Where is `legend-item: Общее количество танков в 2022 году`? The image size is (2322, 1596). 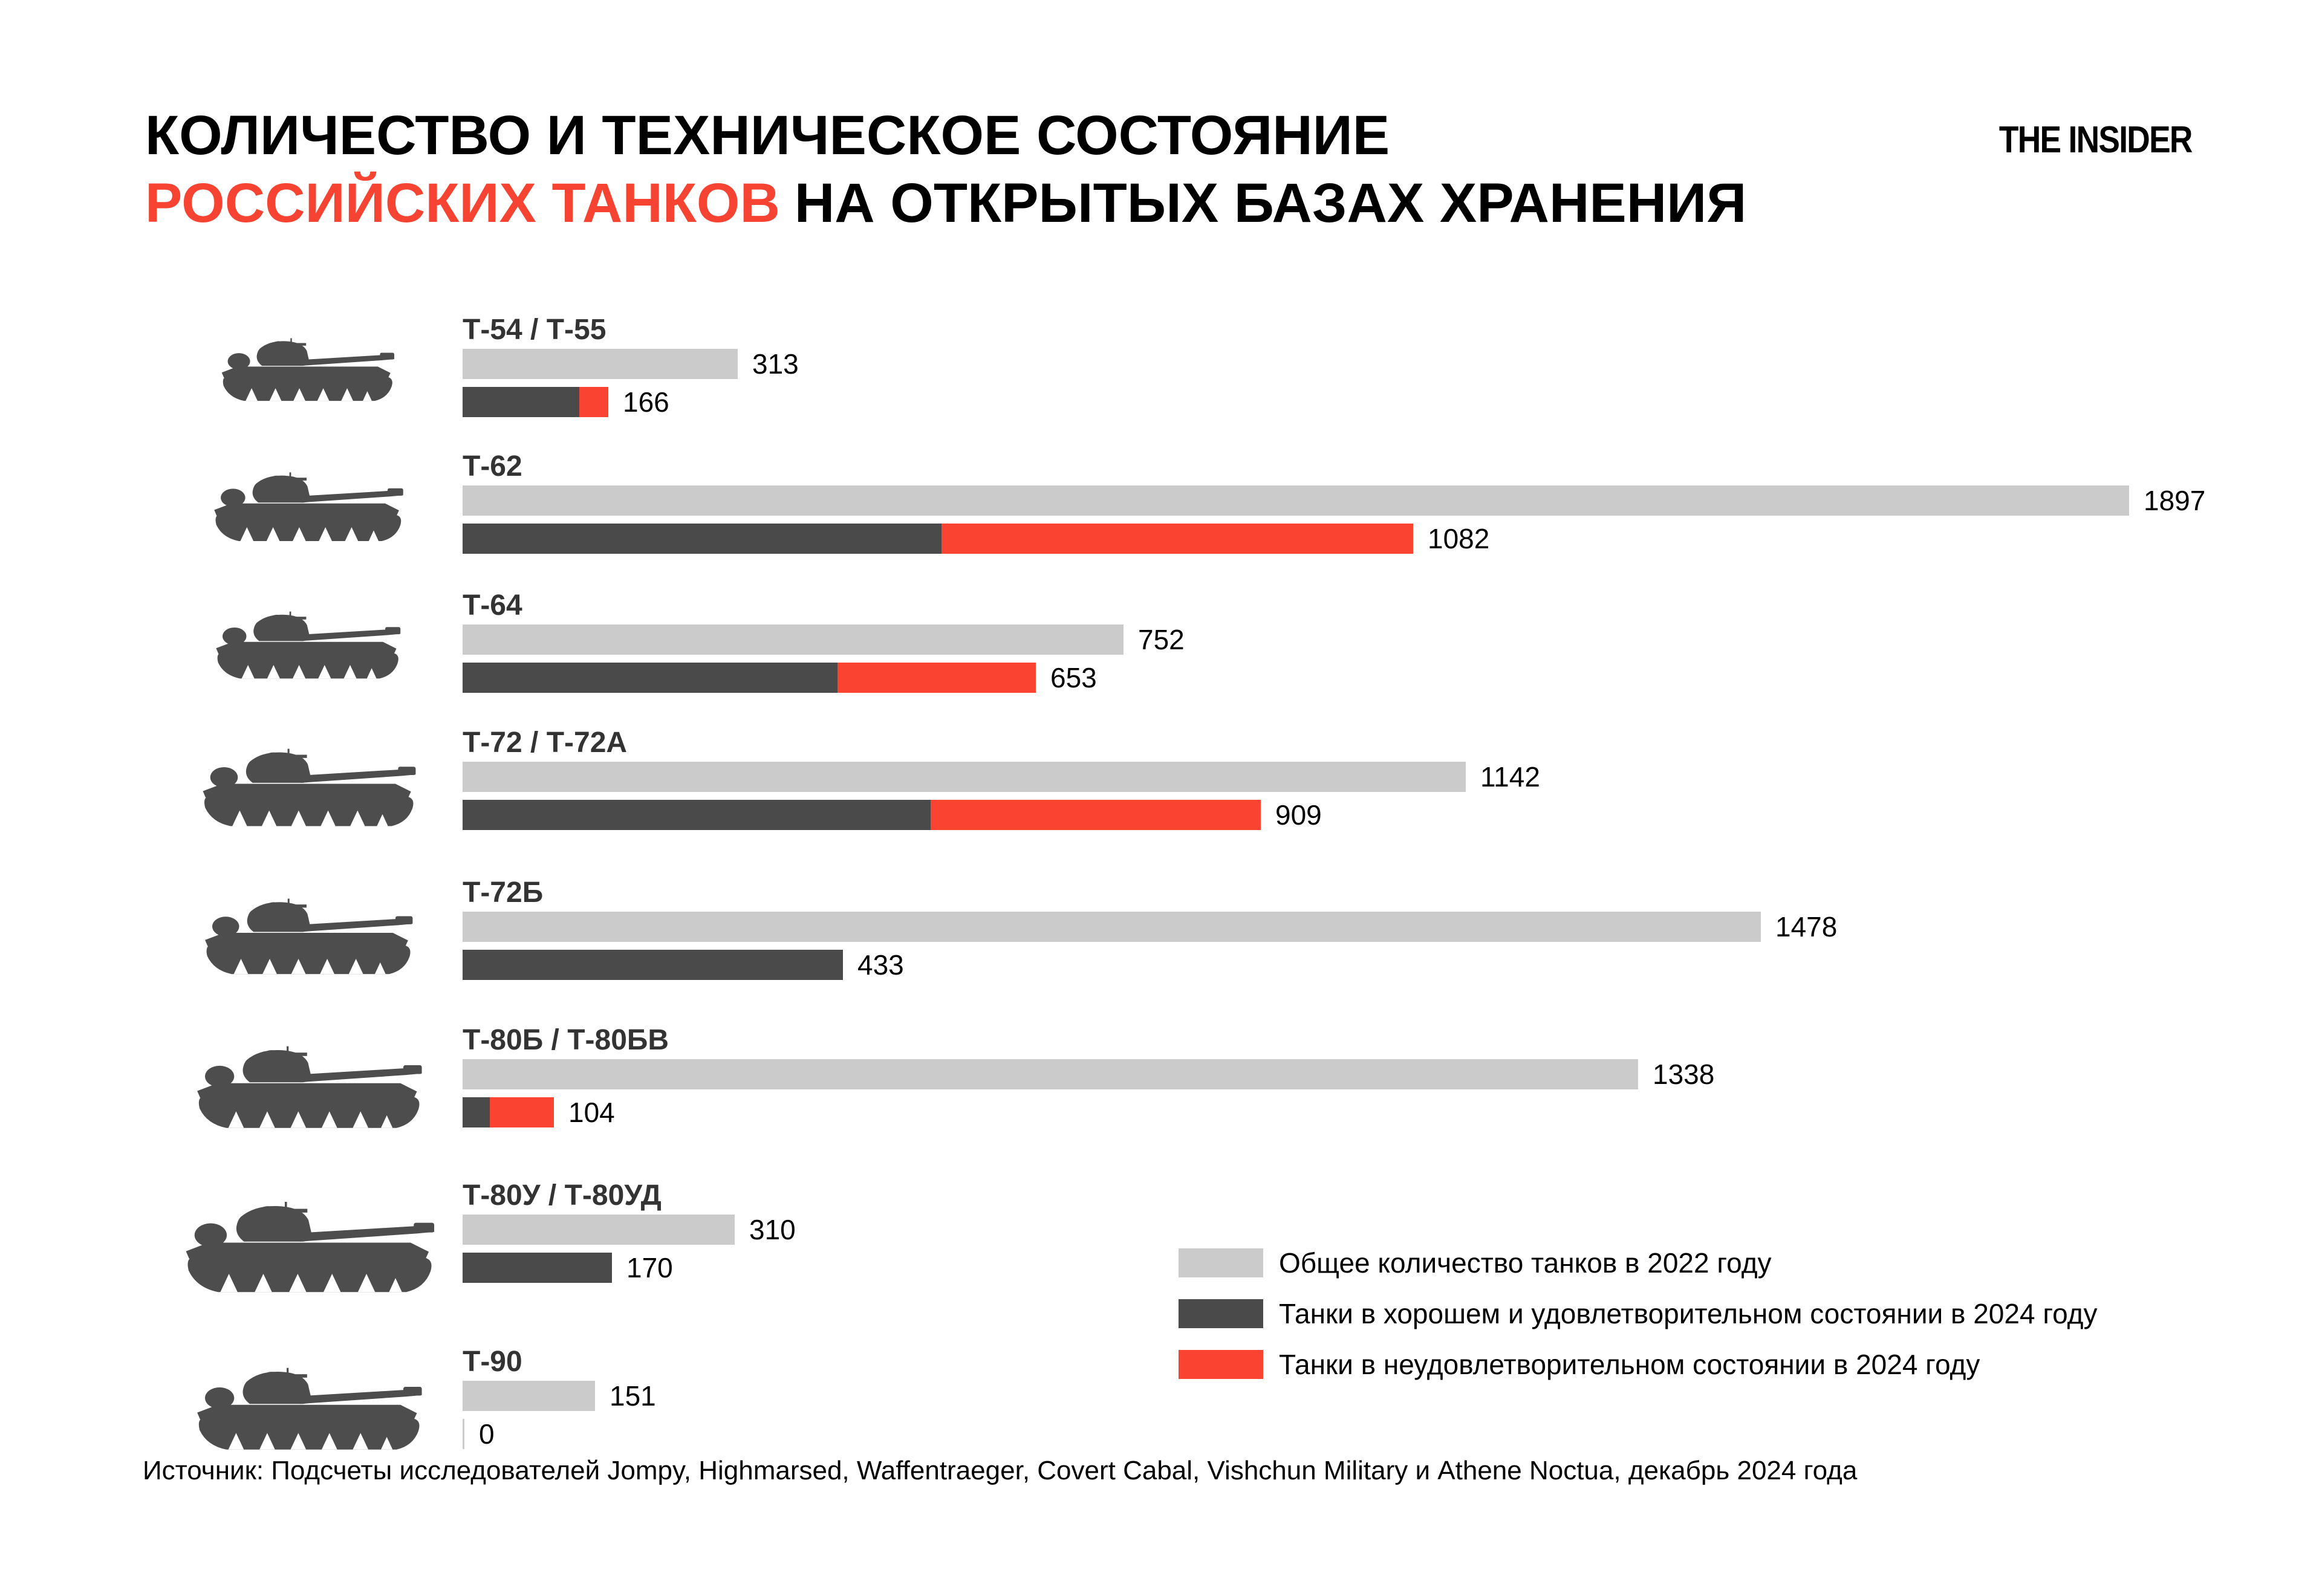 legend-item: Общее количество танков в 2022 году is located at coordinates (1638, 1263).